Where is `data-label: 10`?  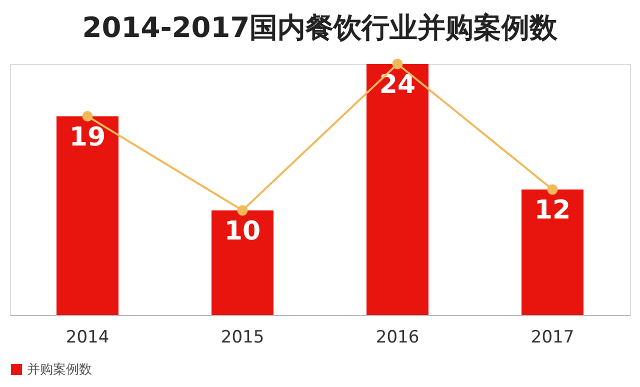 data-label: 10 is located at coordinates (242, 231).